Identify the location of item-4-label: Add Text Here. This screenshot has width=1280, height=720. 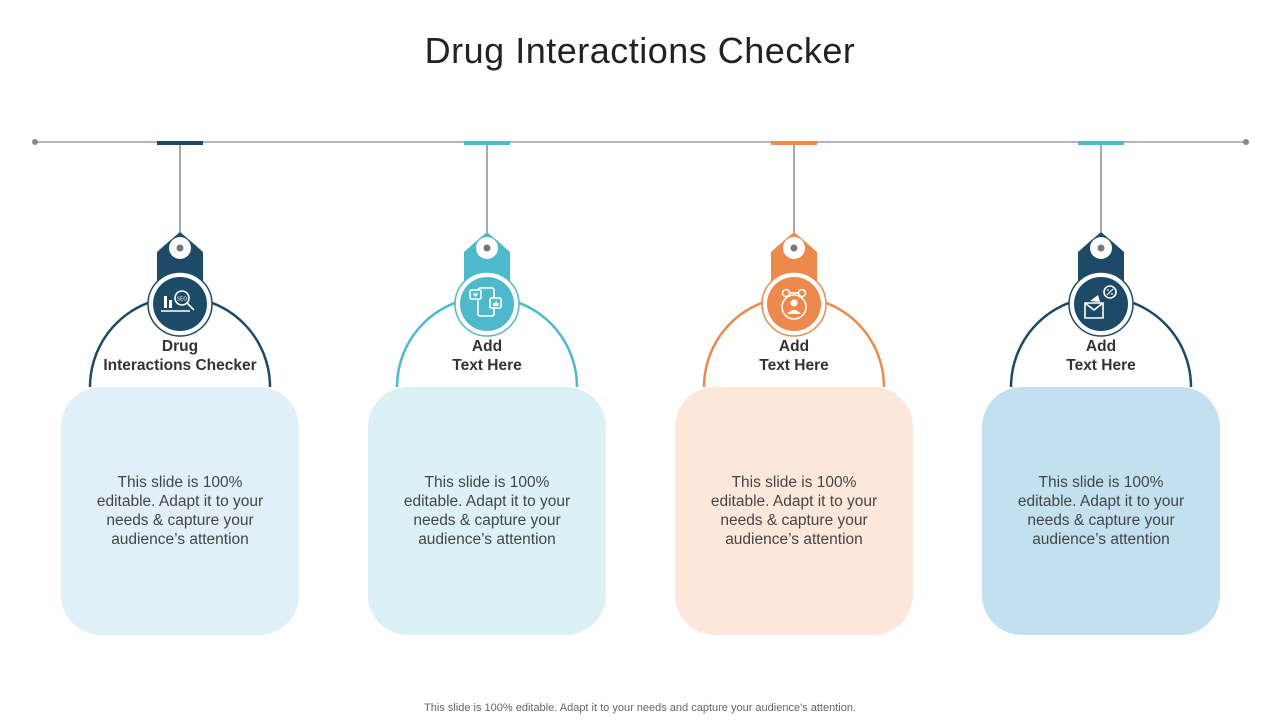
(1101, 356).